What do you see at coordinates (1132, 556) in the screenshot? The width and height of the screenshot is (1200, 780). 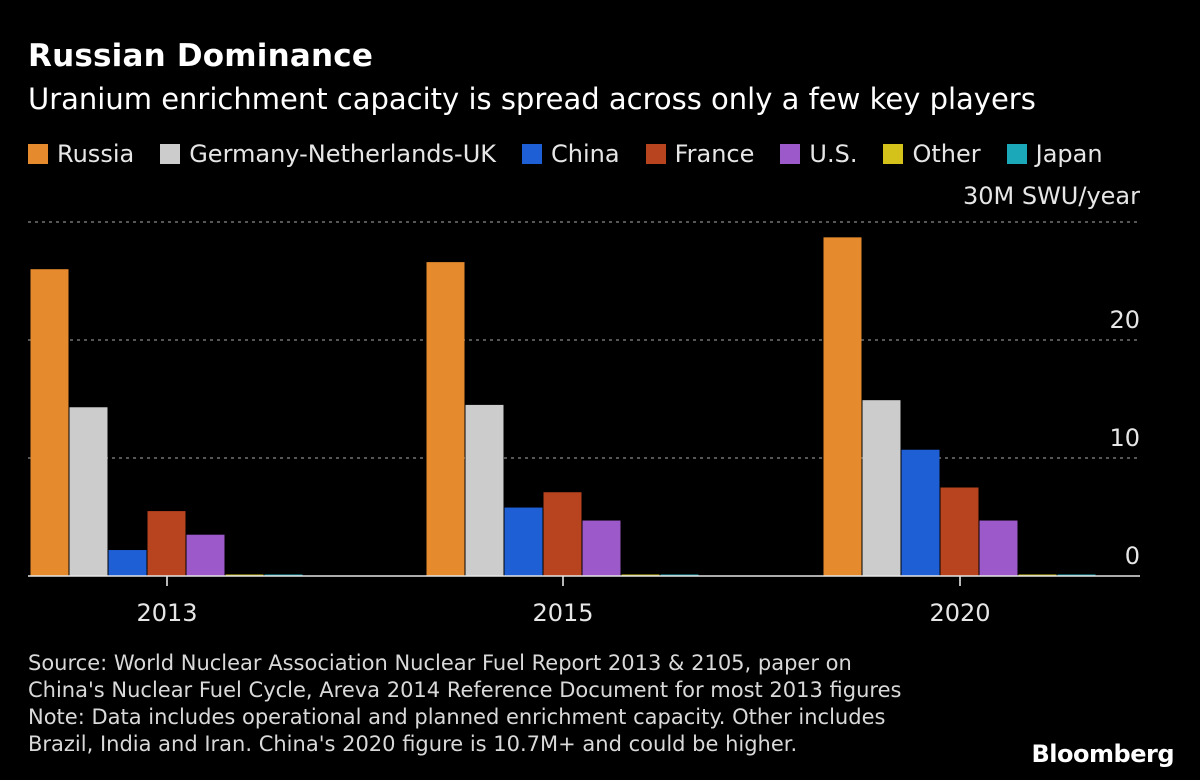 I see `y-tick-label: 0` at bounding box center [1132, 556].